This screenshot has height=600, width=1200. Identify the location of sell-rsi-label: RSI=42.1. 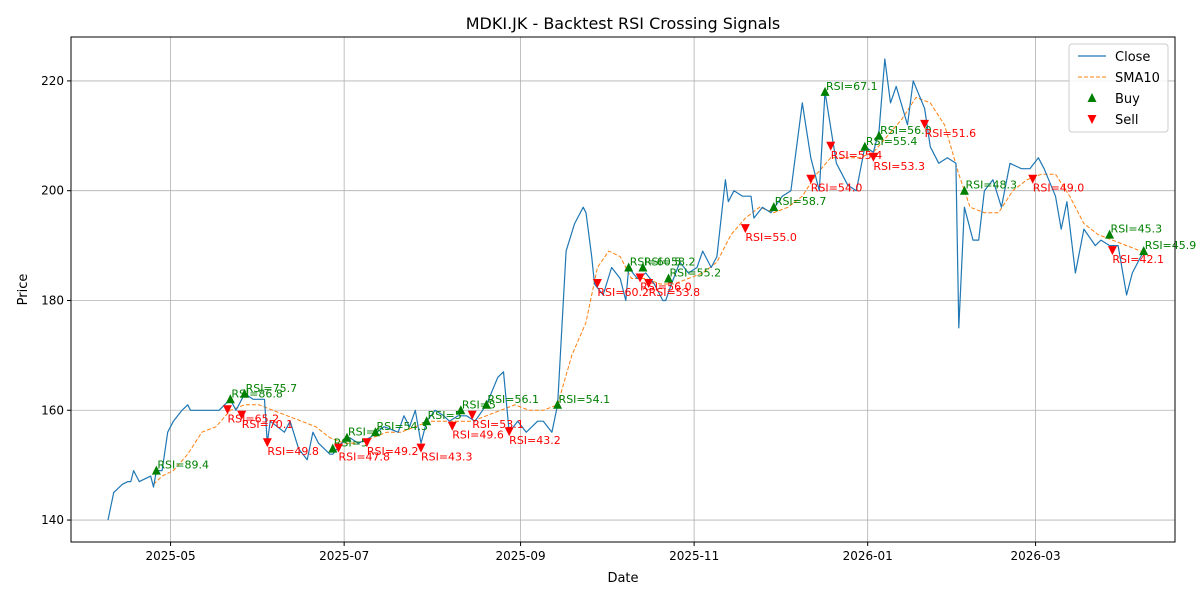
(1138, 259).